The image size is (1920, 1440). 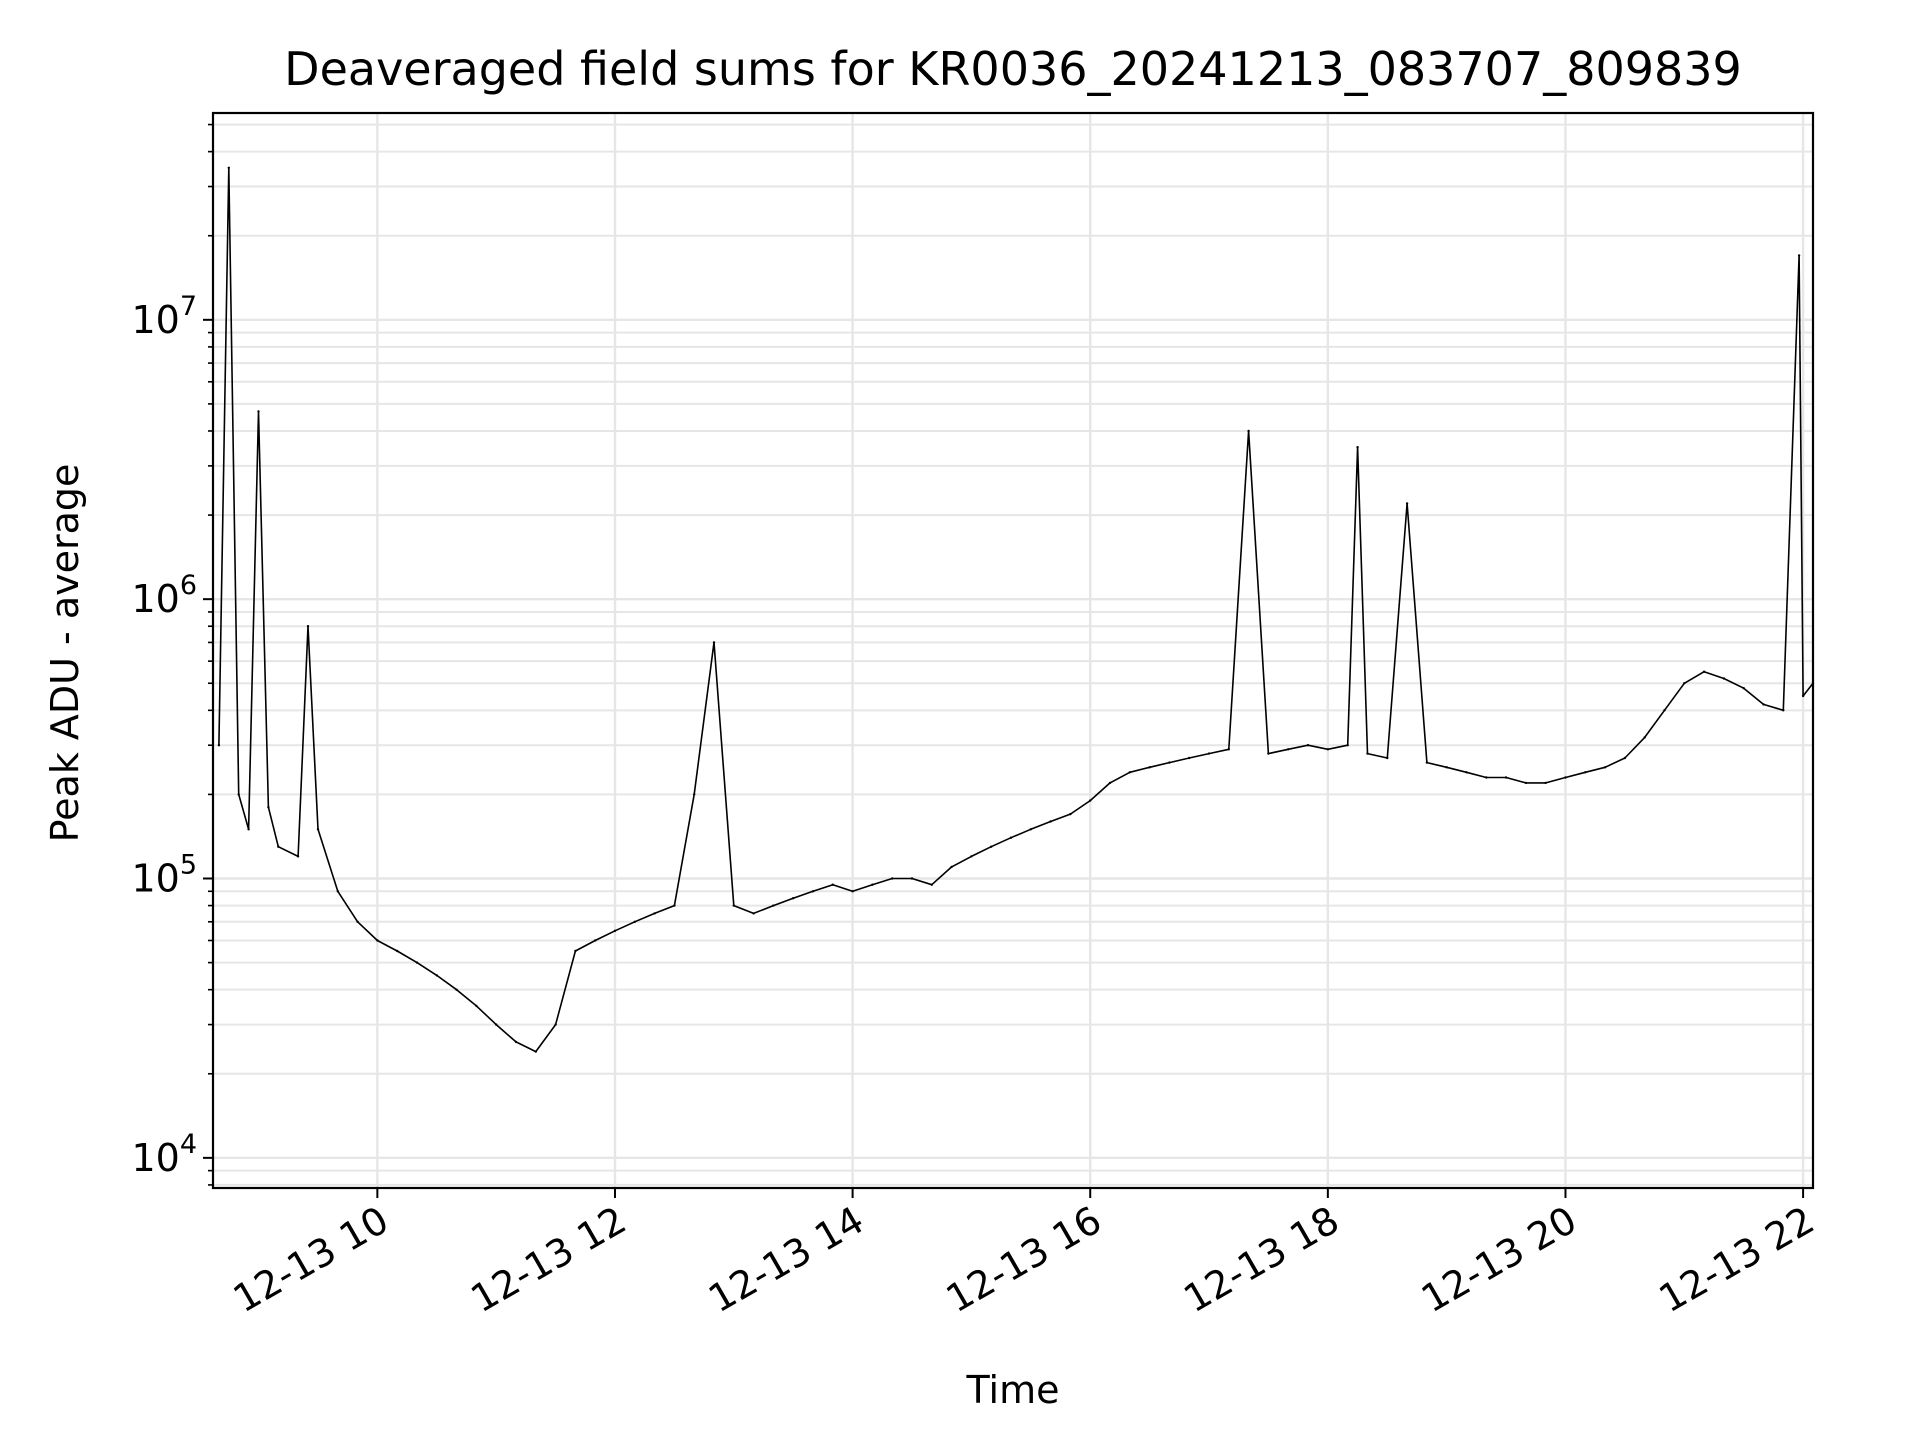 I want to click on y-tick-label: 10⁷, so click(x=164, y=316).